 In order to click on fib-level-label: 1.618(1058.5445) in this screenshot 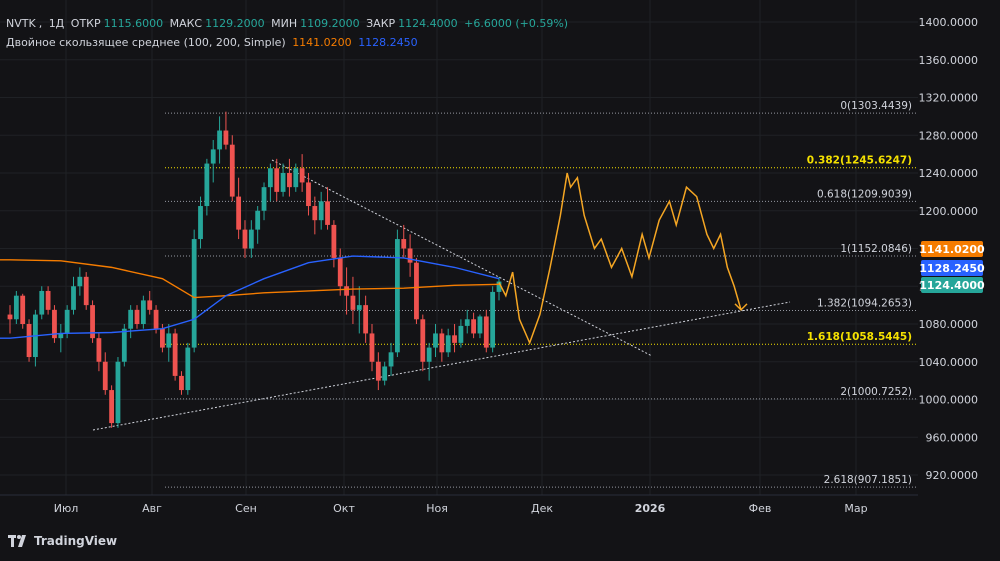, I will do `click(859, 337)`.